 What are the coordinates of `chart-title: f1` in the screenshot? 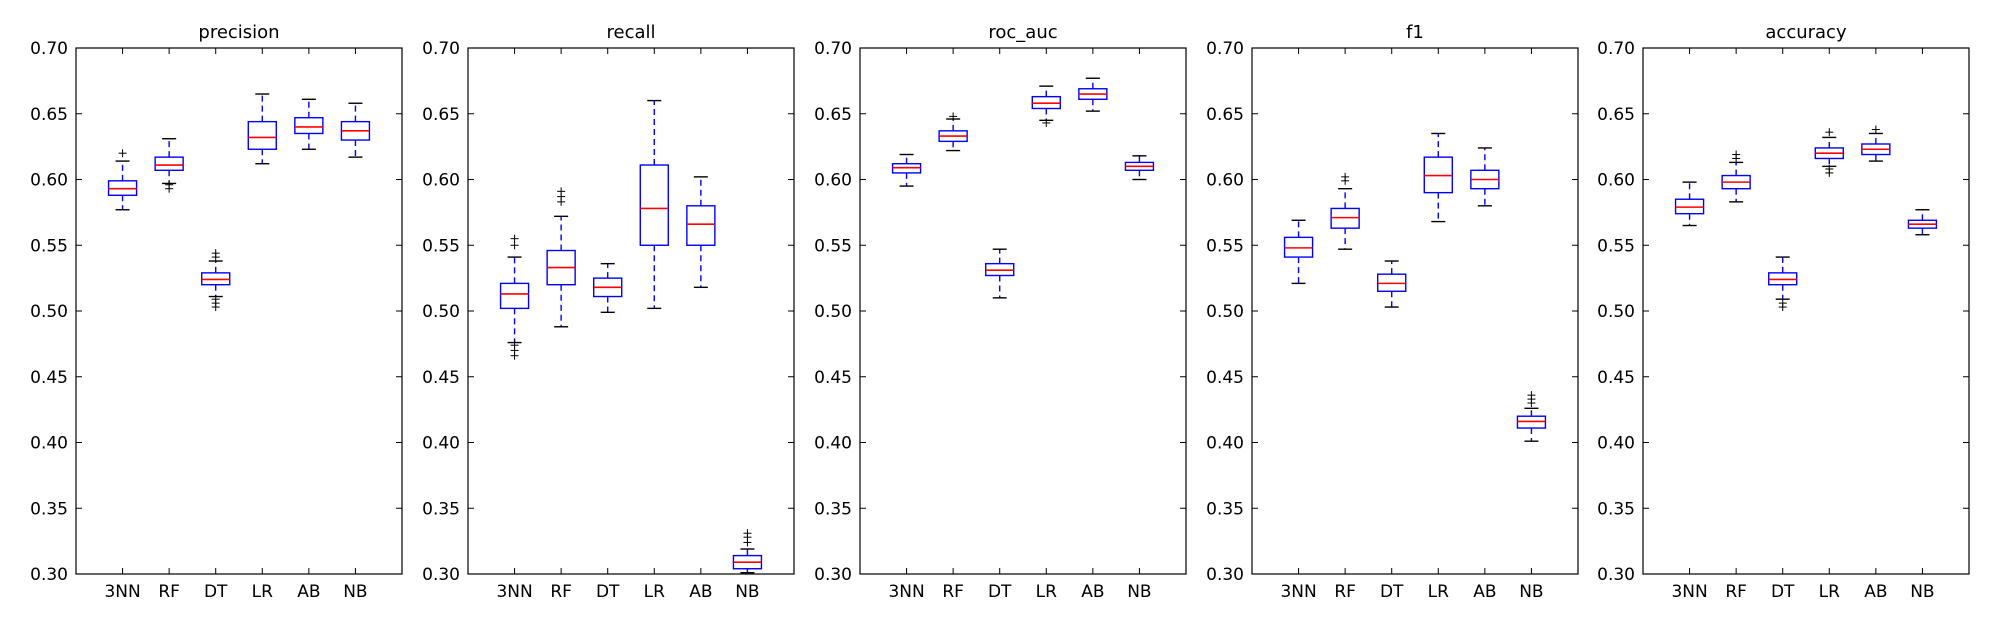 It's located at (1415, 32).